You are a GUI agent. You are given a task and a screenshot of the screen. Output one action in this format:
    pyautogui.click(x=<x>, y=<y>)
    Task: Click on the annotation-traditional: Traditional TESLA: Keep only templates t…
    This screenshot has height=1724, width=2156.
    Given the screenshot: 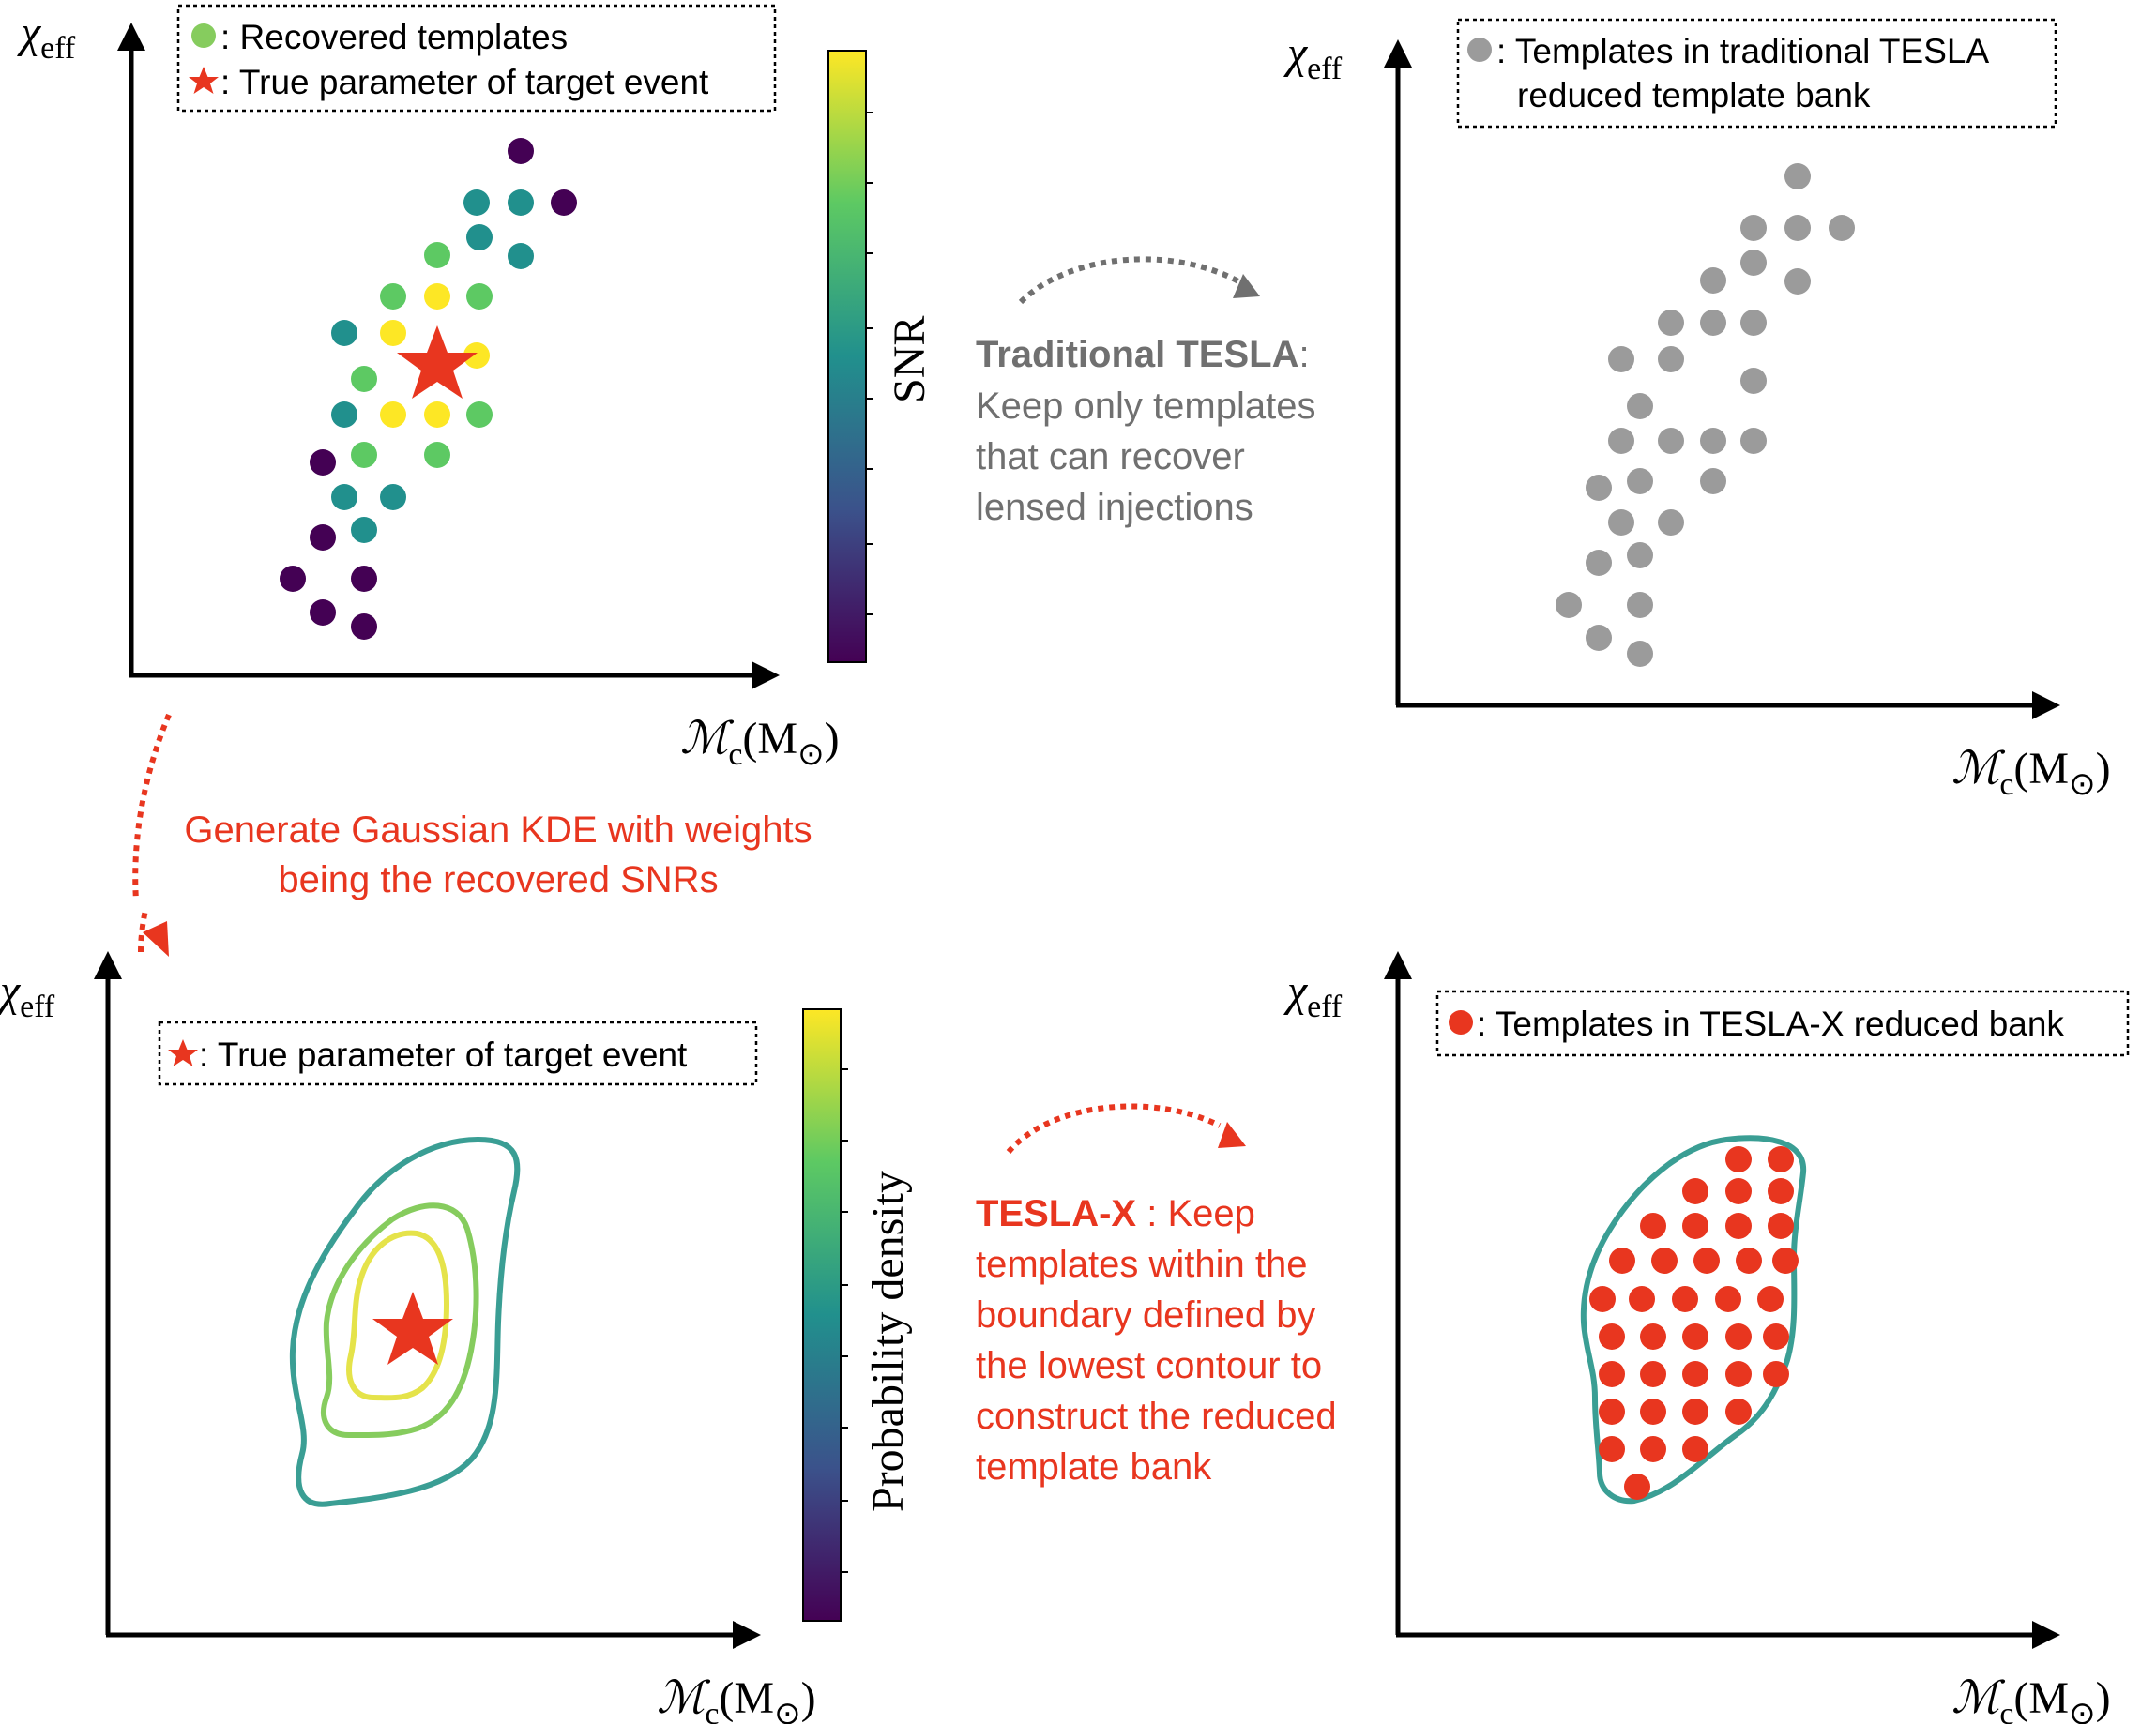 What is the action you would take?
    pyautogui.click(x=1145, y=431)
    